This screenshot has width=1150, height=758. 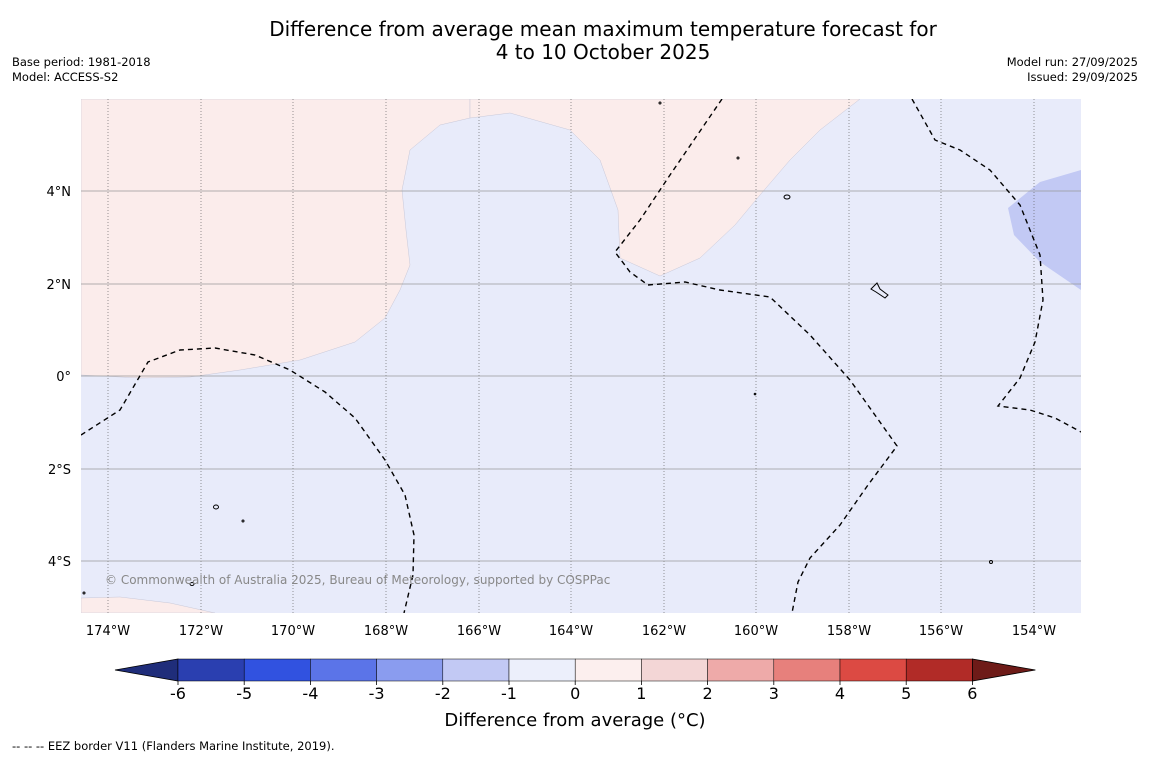 What do you see at coordinates (1034, 631) in the screenshot?
I see `lon-label: 154°W` at bounding box center [1034, 631].